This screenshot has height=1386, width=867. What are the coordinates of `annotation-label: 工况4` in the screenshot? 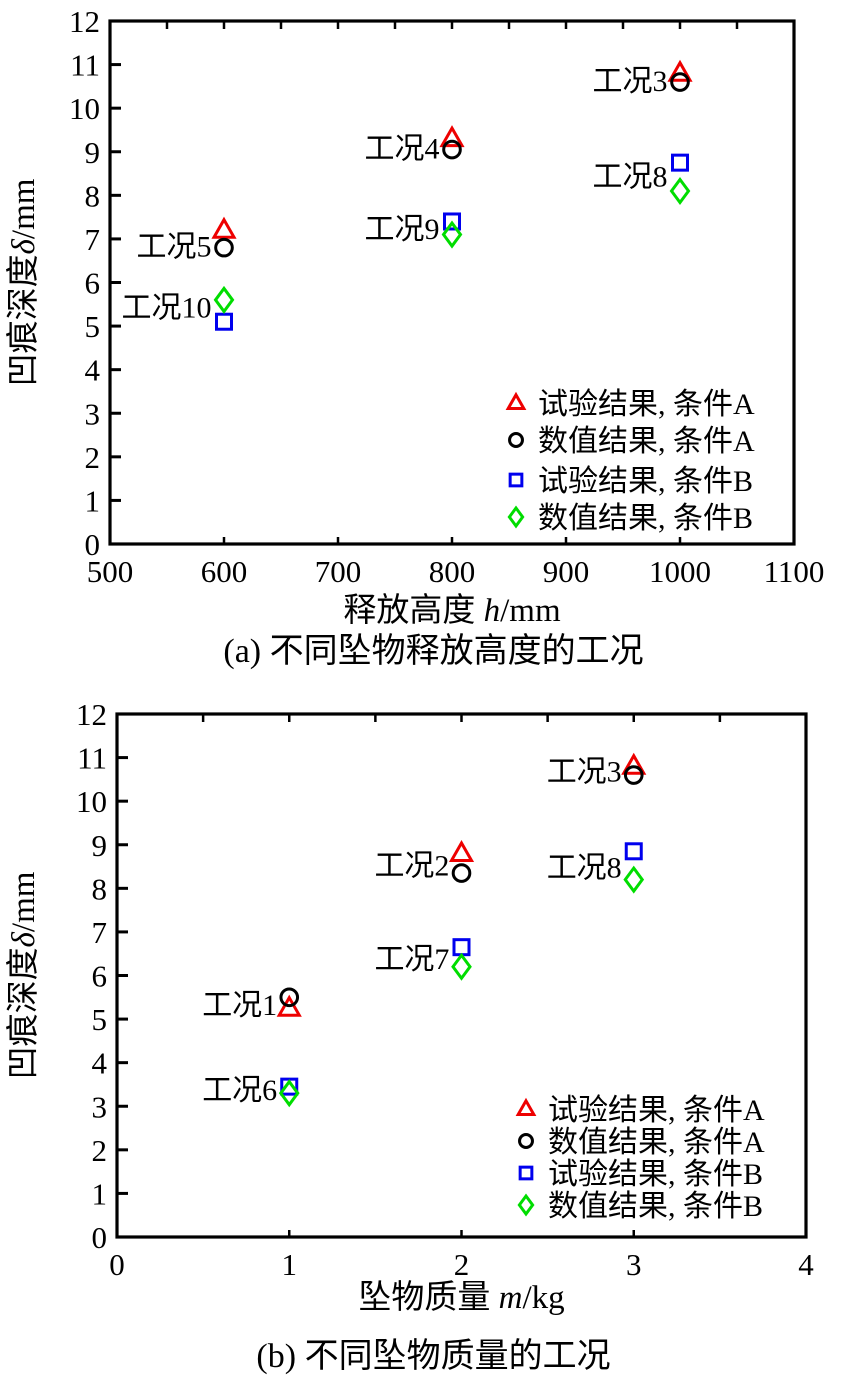 It's located at (401, 148).